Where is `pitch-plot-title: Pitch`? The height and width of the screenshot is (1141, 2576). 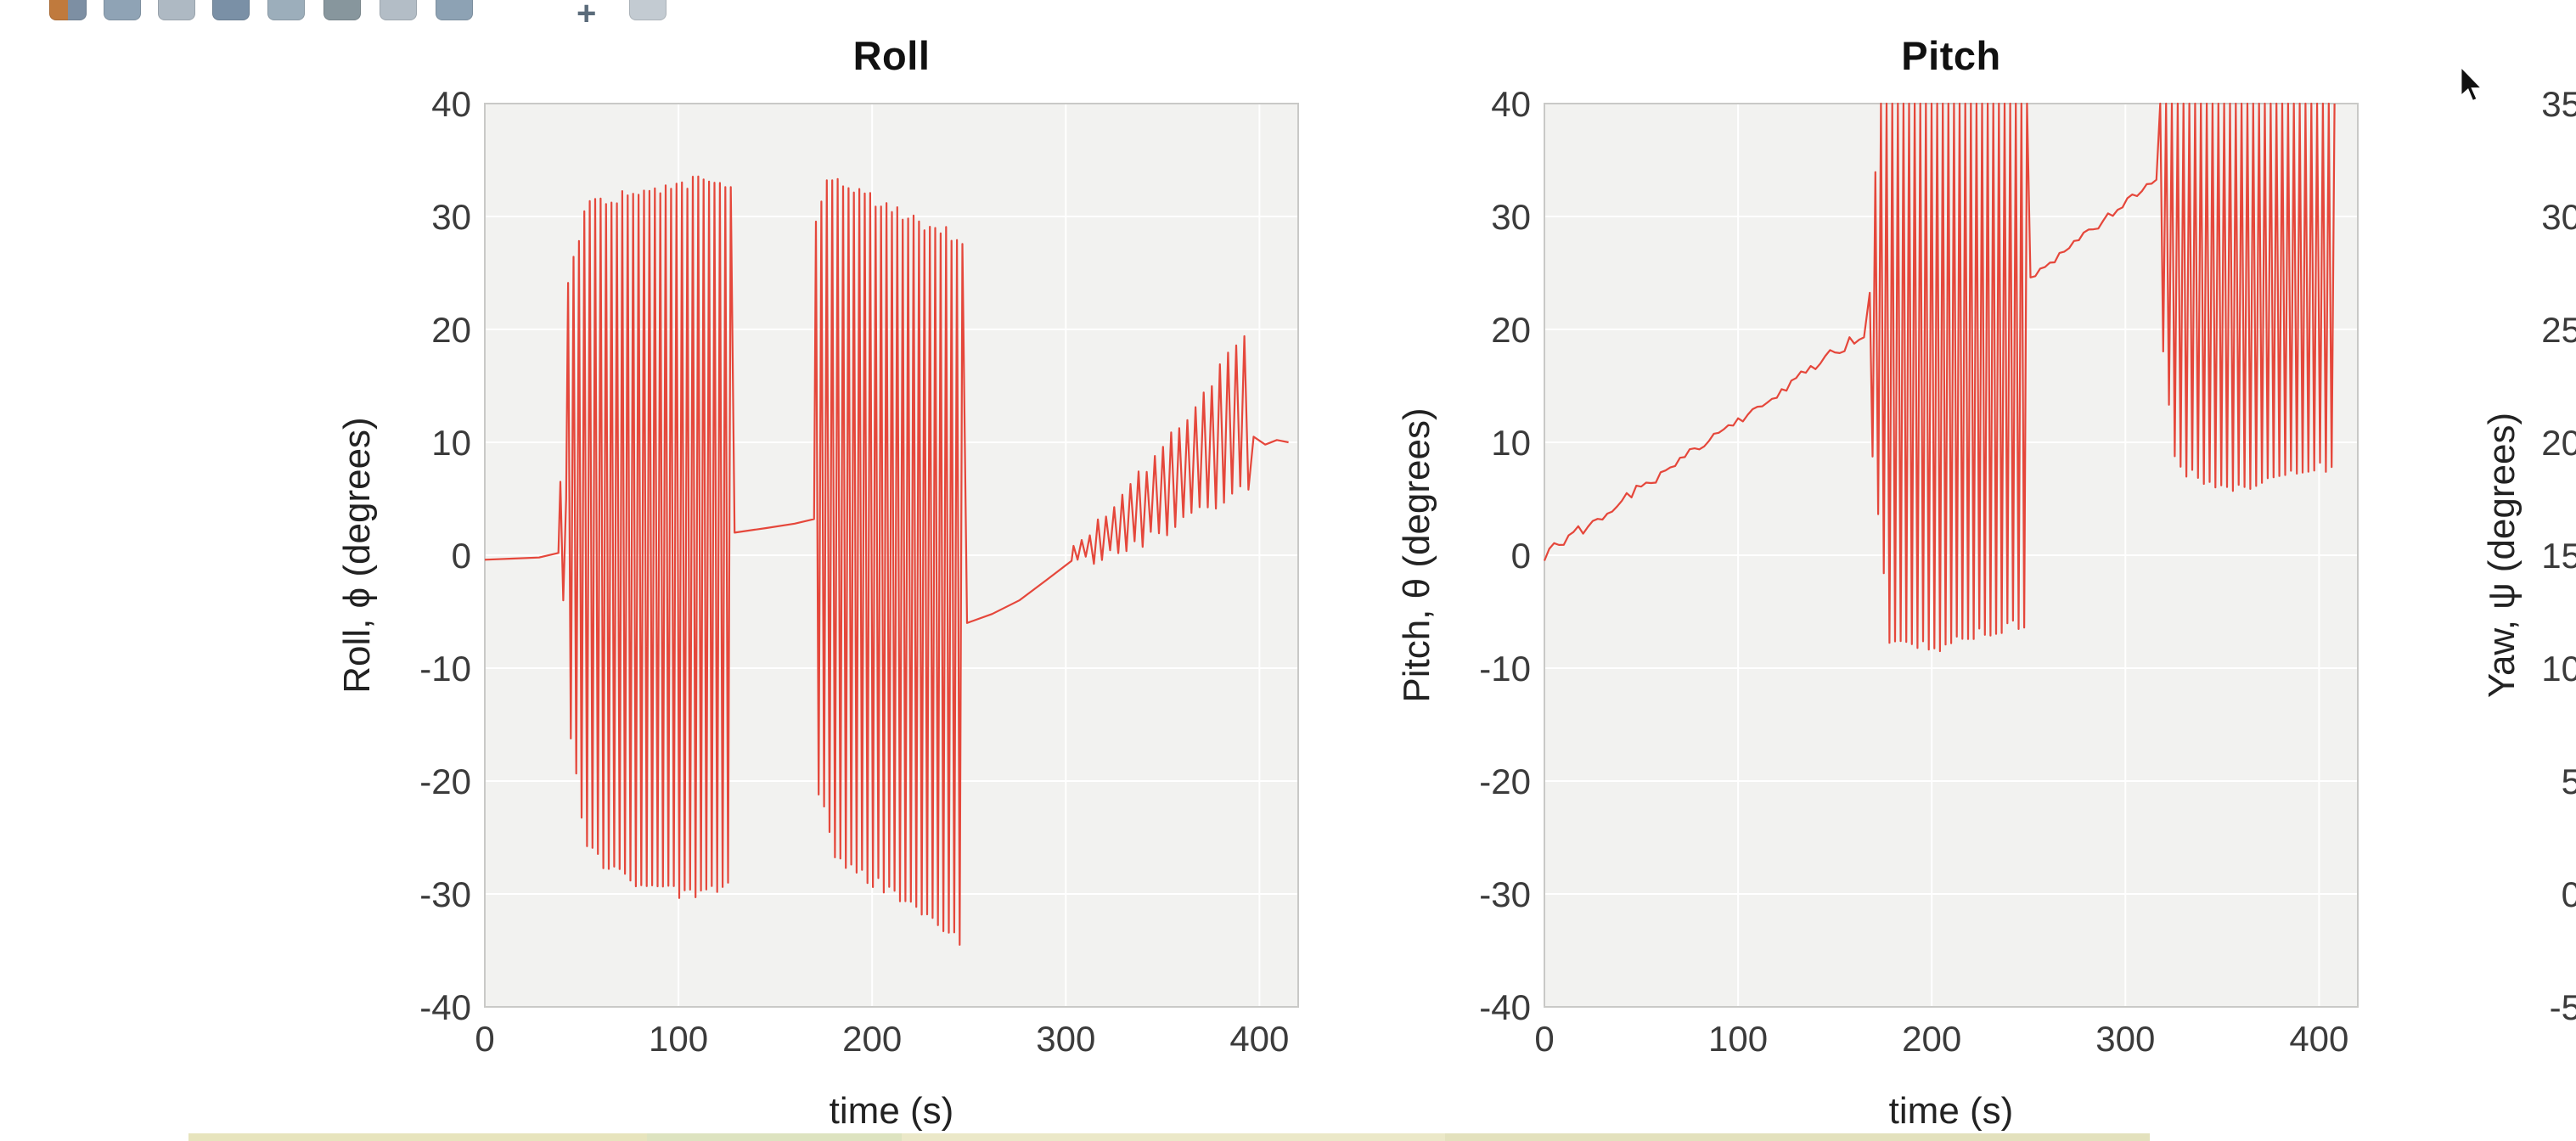 pitch-plot-title: Pitch is located at coordinates (1951, 56).